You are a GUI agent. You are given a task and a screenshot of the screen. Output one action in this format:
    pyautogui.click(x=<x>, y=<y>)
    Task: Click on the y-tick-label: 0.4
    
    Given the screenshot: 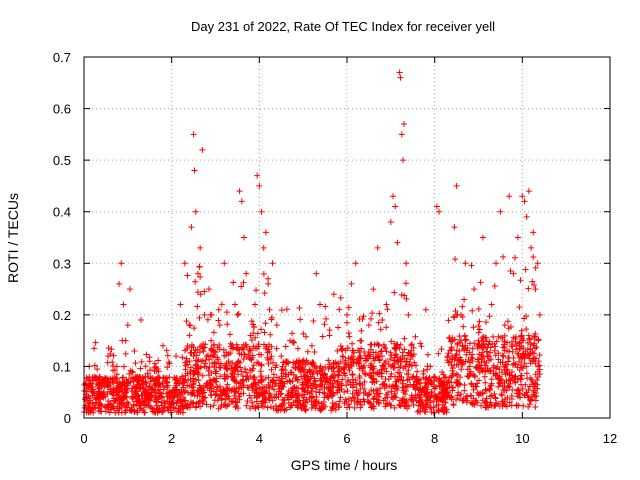 What is the action you would take?
    pyautogui.click(x=62, y=212)
    